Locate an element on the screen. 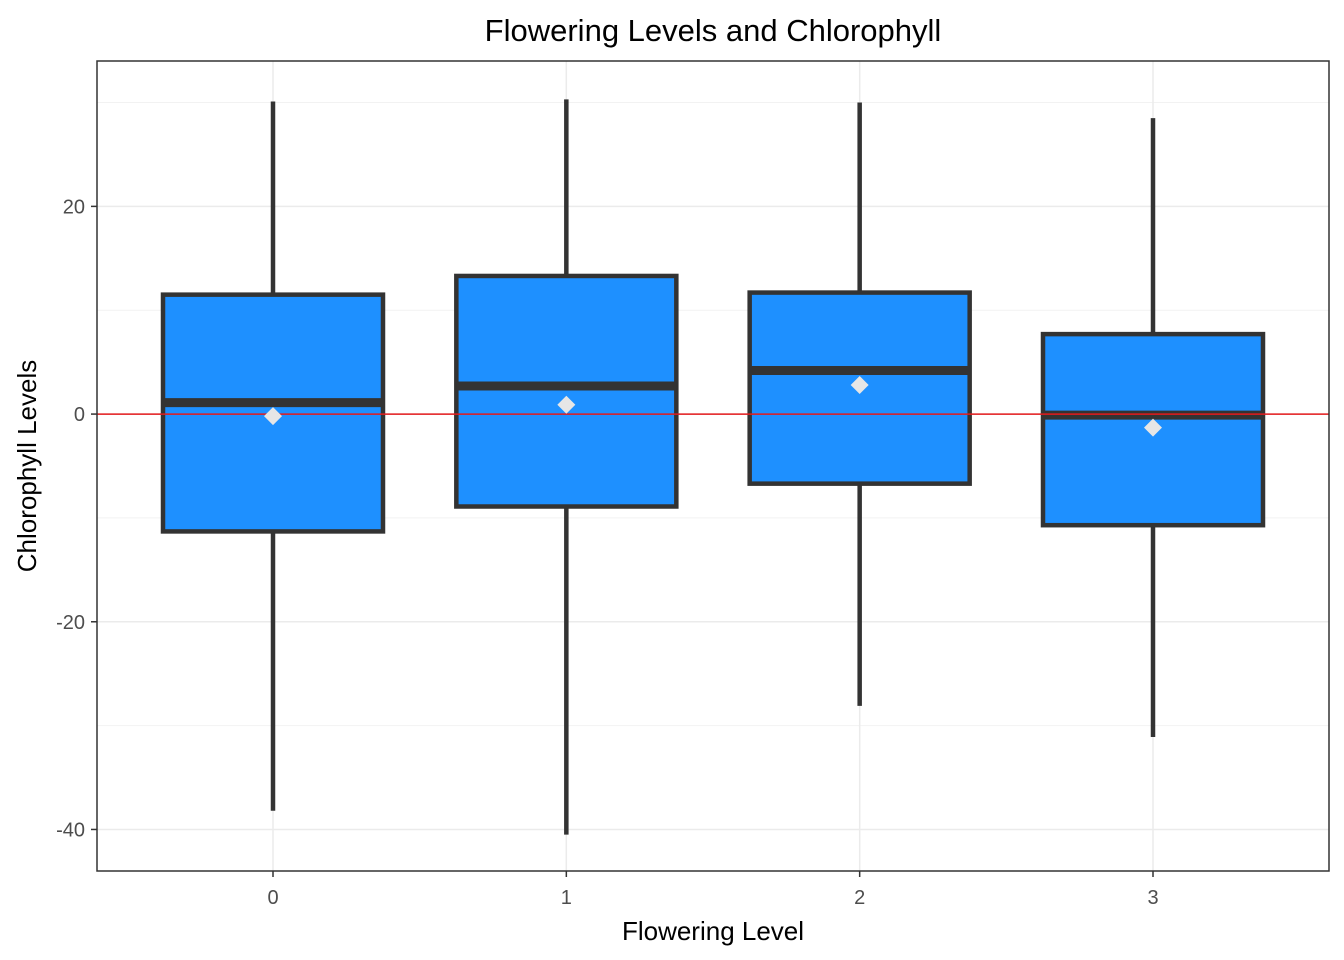  y-axis-title: Chlorophyll Levels is located at coordinates (27, 466).